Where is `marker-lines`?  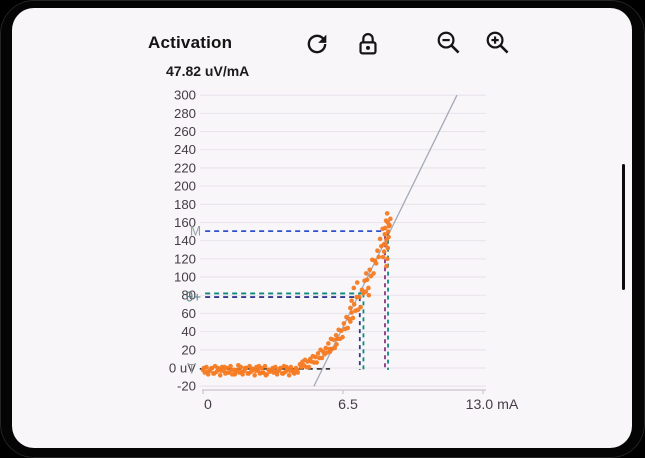 marker-lines is located at coordinates (294, 300).